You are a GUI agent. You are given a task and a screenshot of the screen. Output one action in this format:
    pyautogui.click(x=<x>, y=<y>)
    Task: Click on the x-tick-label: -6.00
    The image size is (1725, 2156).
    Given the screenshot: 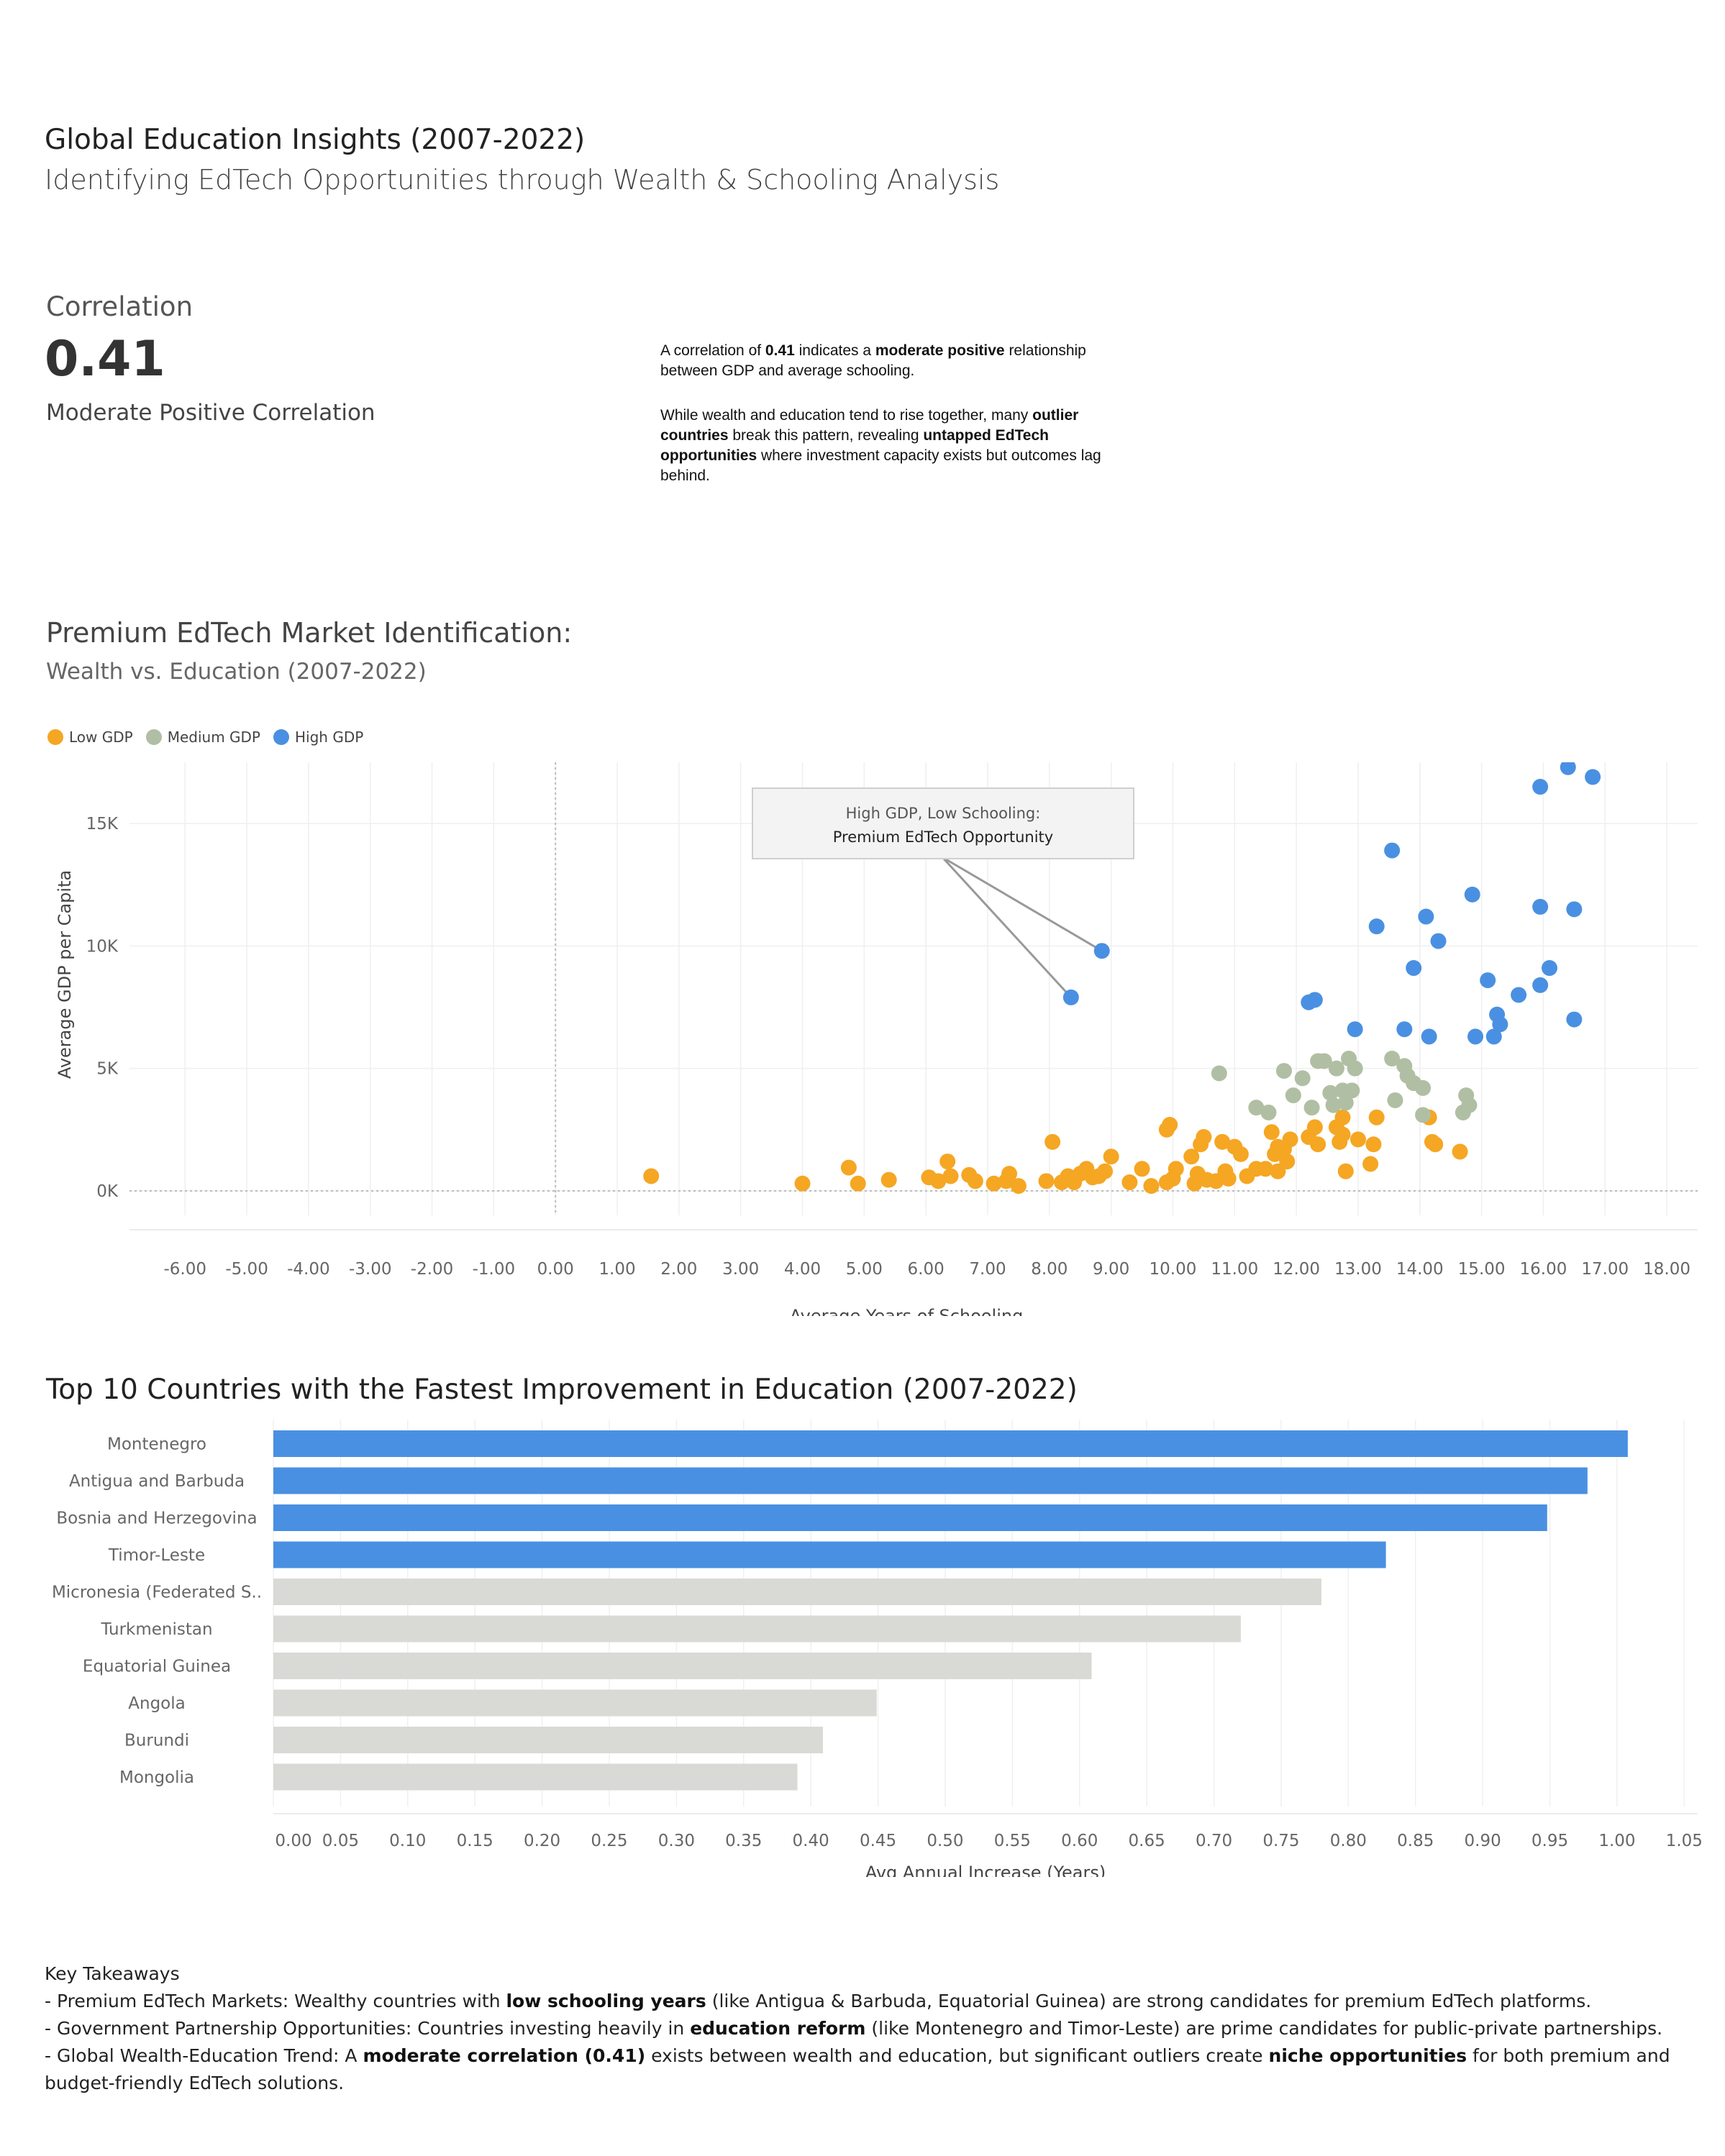 What is the action you would take?
    pyautogui.click(x=185, y=1269)
    